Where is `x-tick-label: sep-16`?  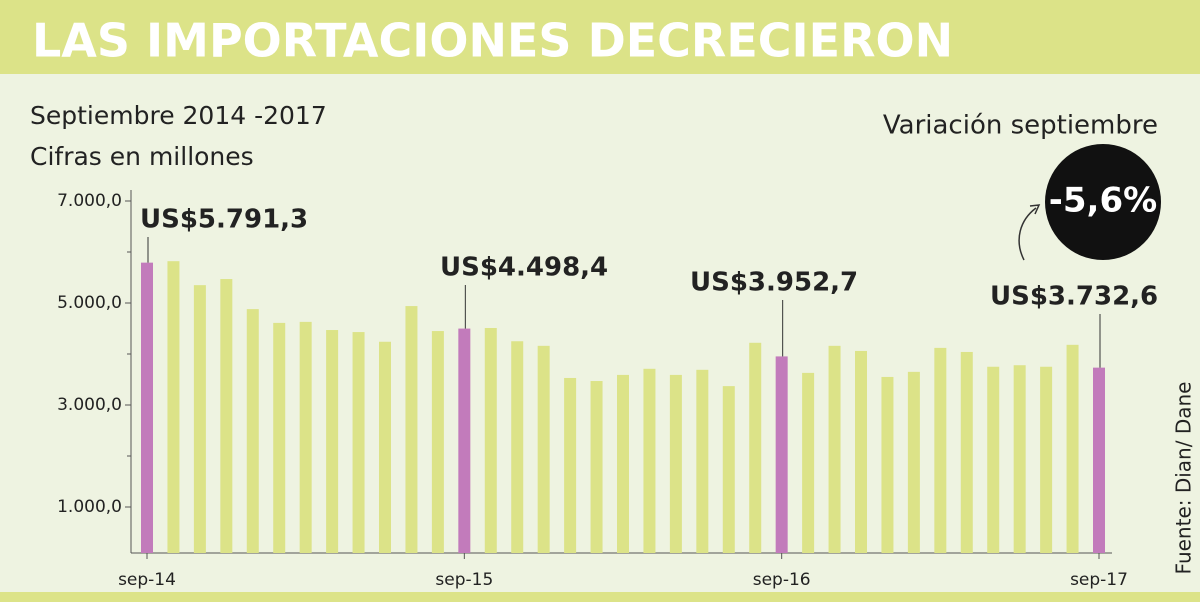
x-tick-label: sep-16 is located at coordinates (782, 580).